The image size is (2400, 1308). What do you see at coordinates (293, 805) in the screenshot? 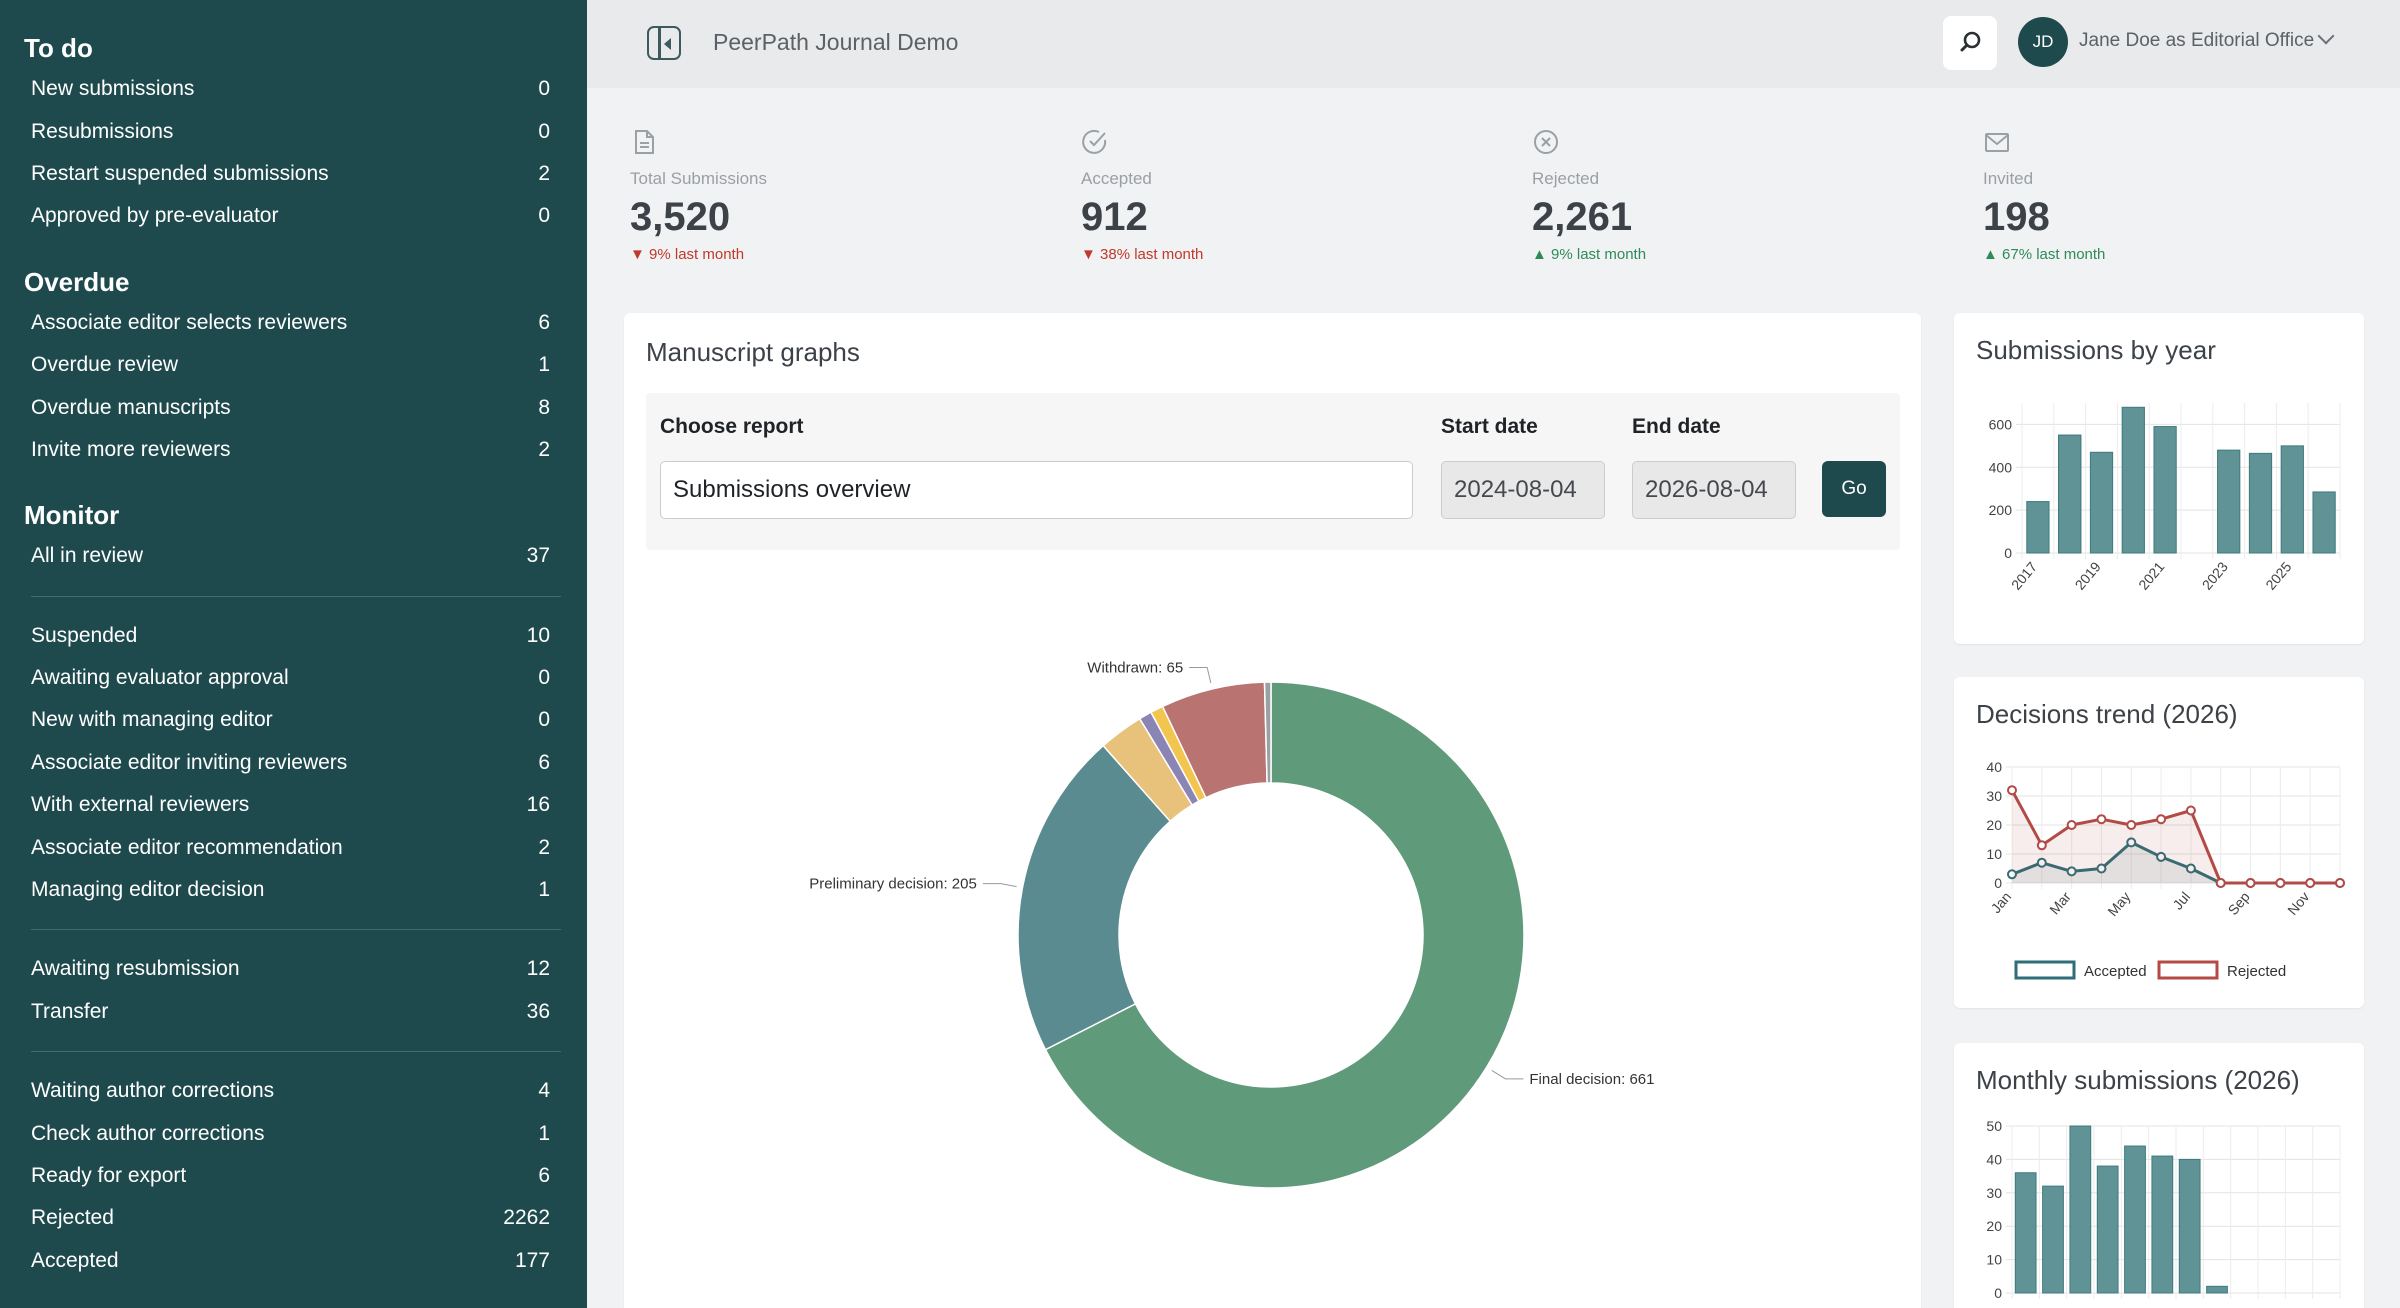
I see `sidebar-item: With external reviewers 16` at bounding box center [293, 805].